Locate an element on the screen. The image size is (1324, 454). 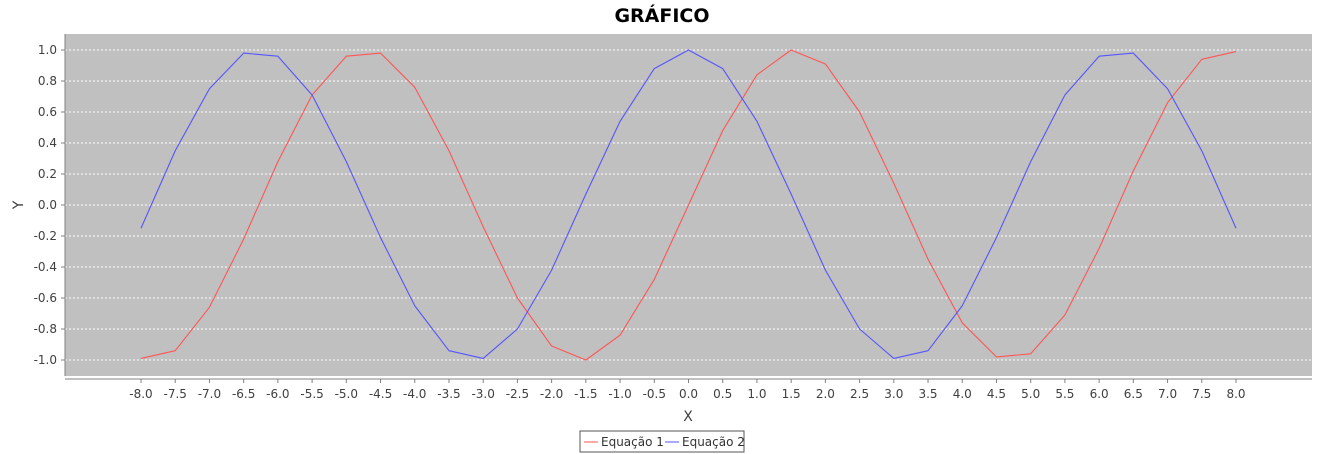
x-tick-label: -2.5 is located at coordinates (517, 394).